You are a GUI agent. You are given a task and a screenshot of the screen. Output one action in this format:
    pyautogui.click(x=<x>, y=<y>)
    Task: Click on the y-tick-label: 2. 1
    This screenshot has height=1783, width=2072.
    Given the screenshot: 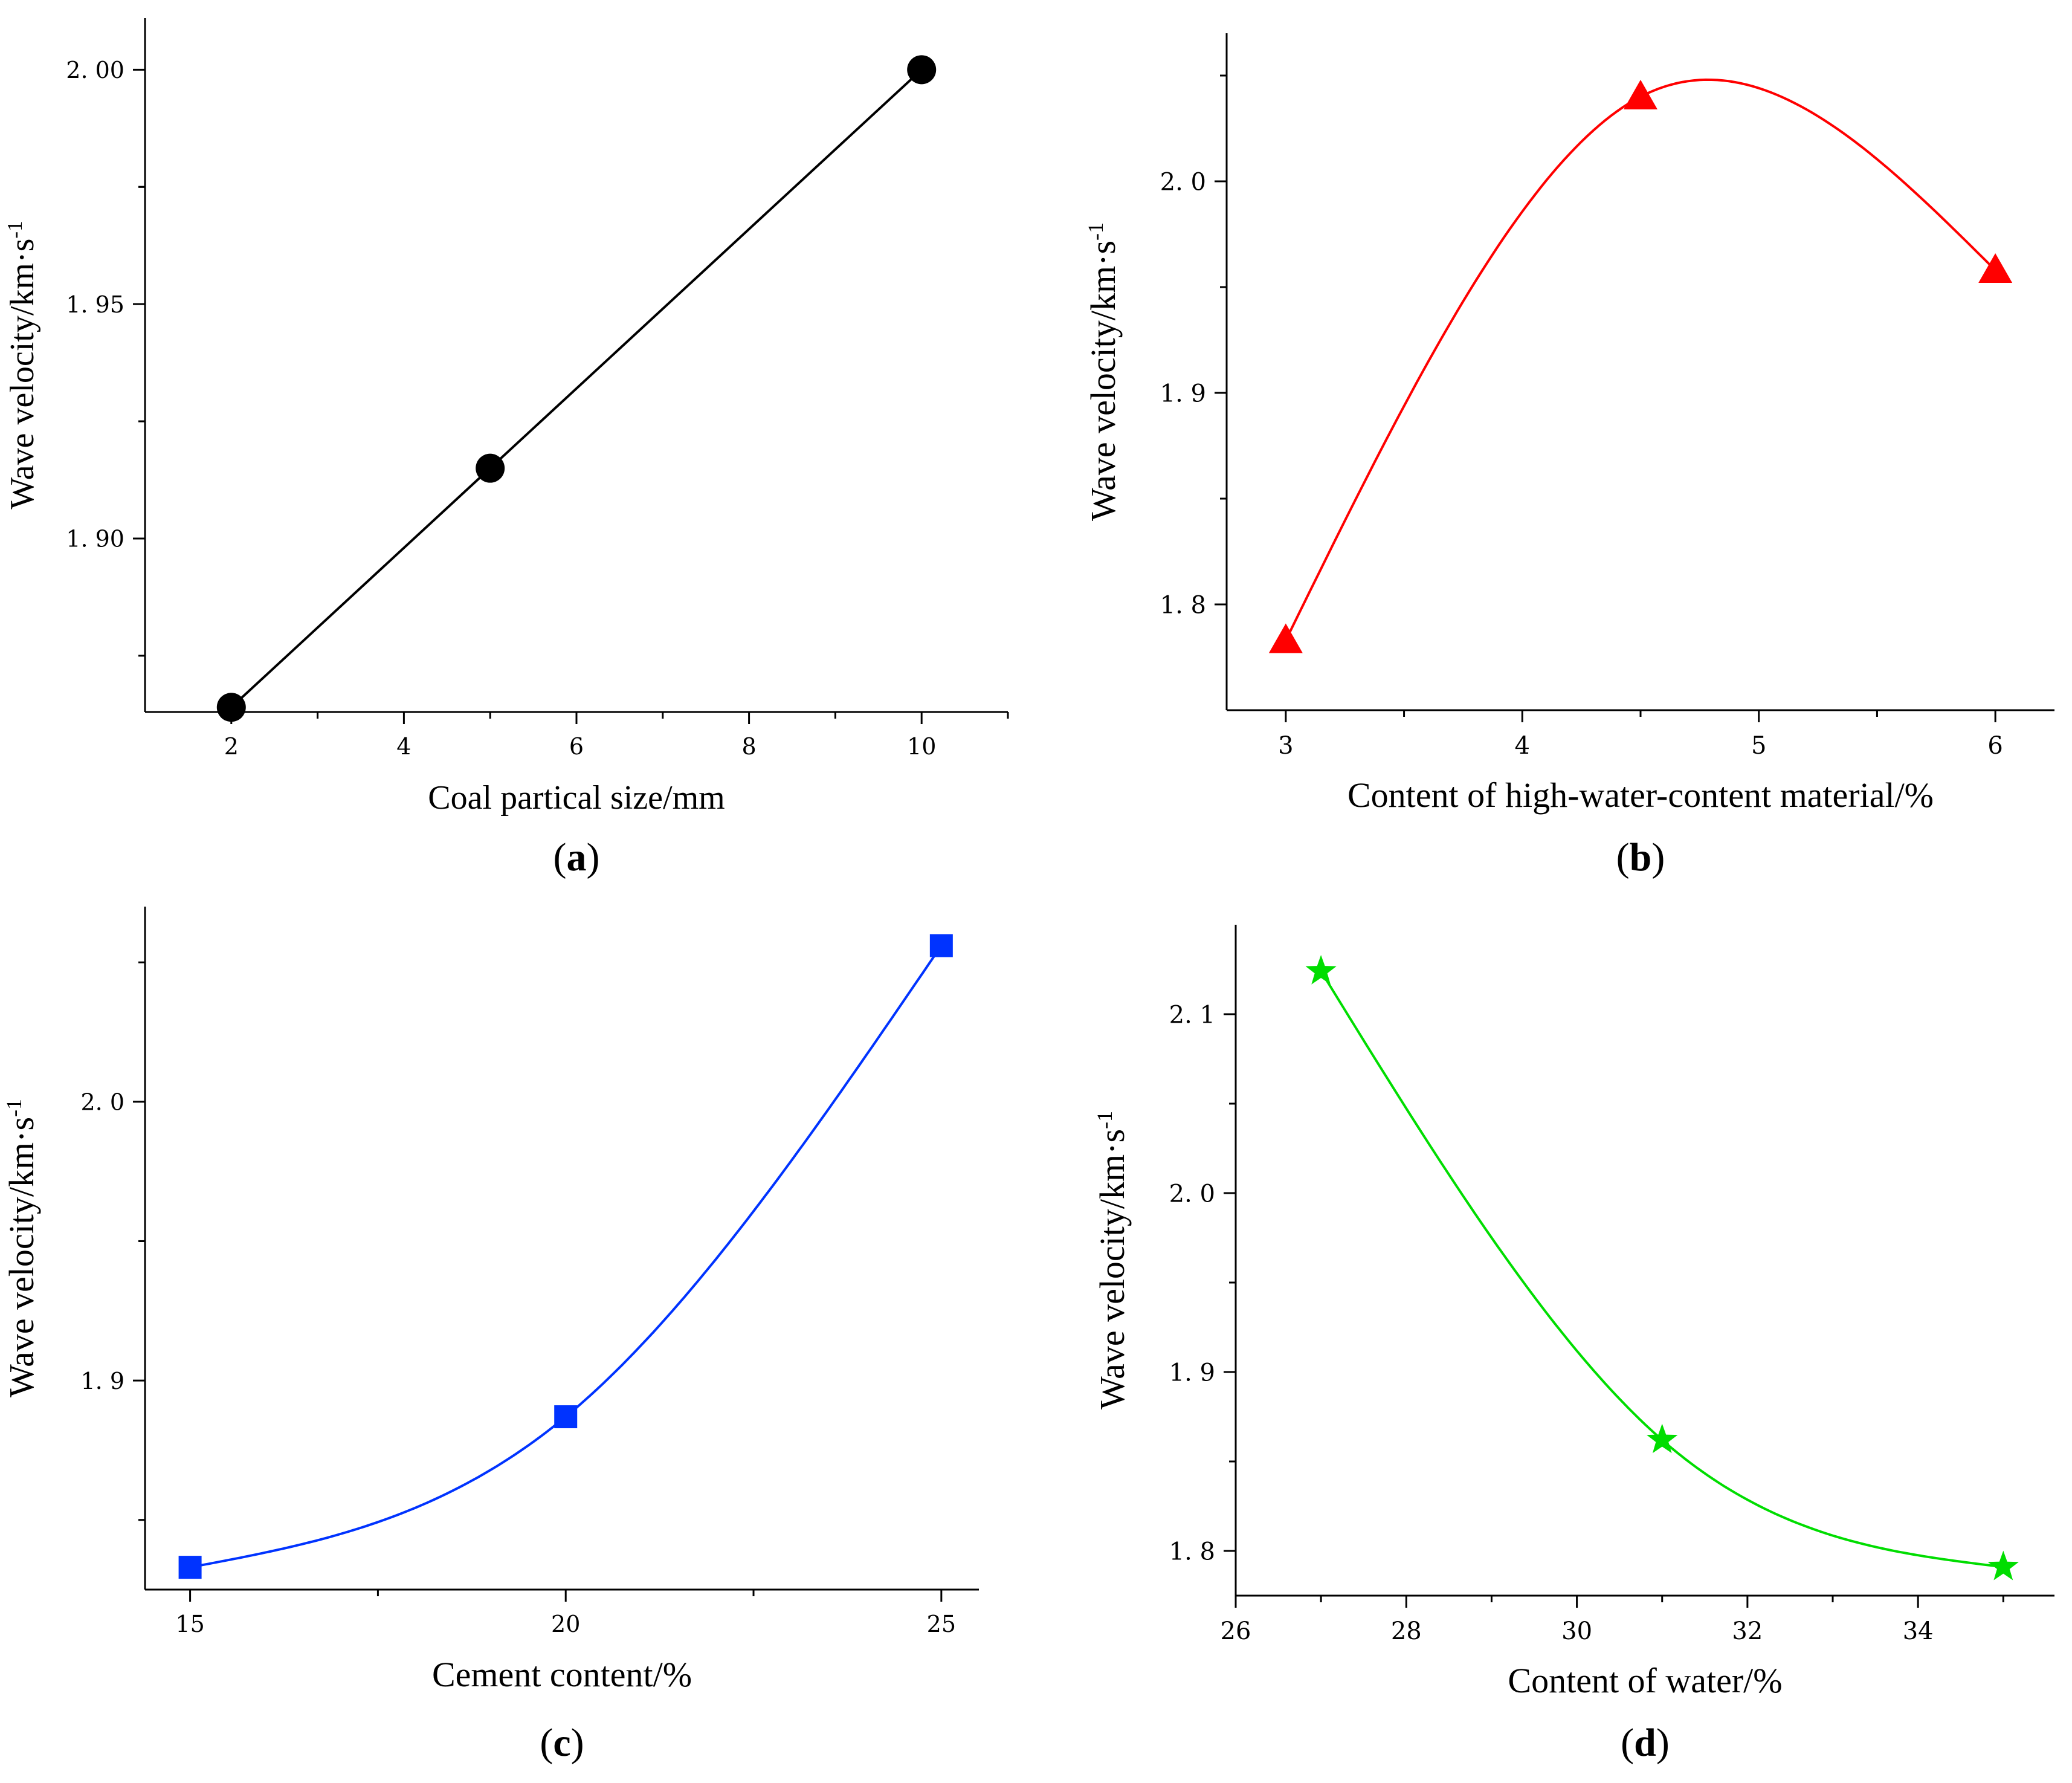 What is the action you would take?
    pyautogui.click(x=1192, y=1015)
    